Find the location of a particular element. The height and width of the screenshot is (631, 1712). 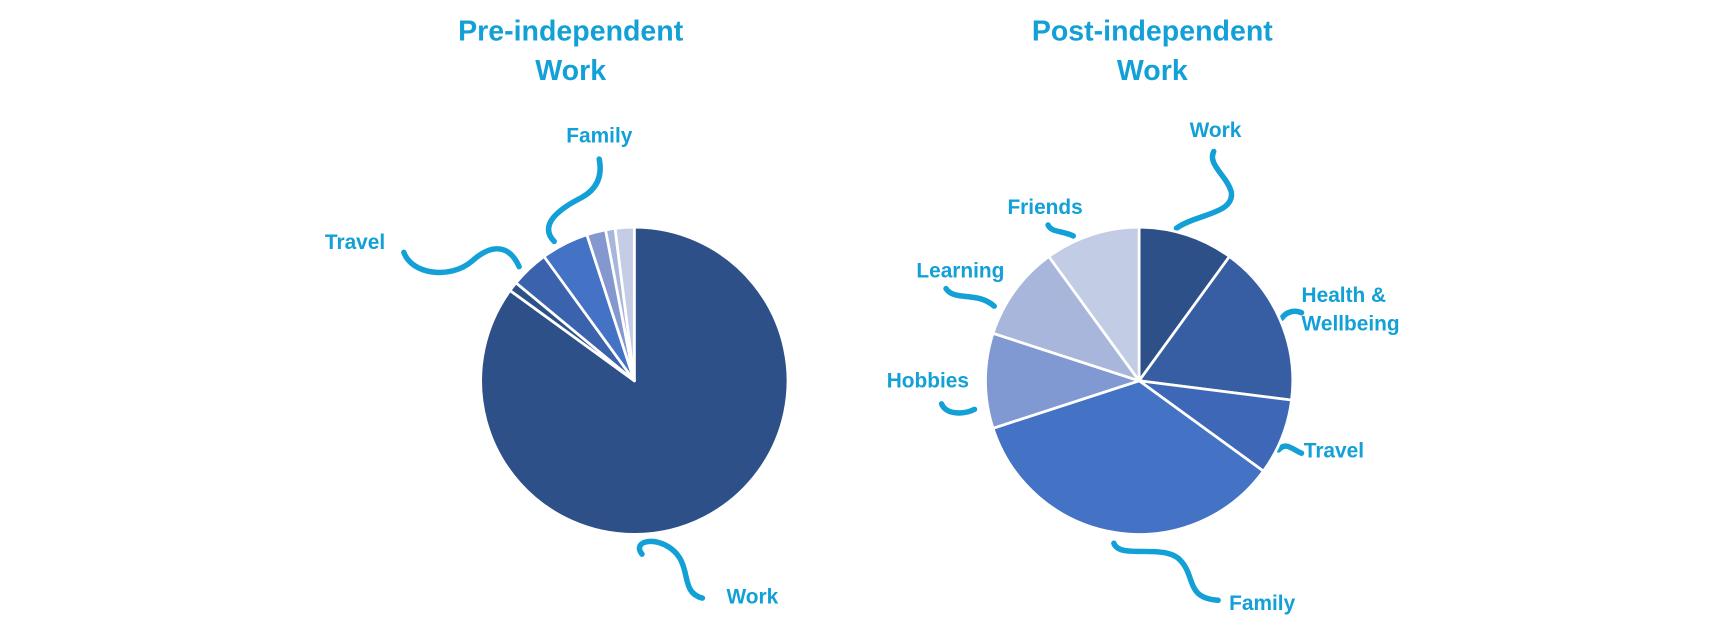

slice-label-box: Friends is located at coordinates (1045, 208).